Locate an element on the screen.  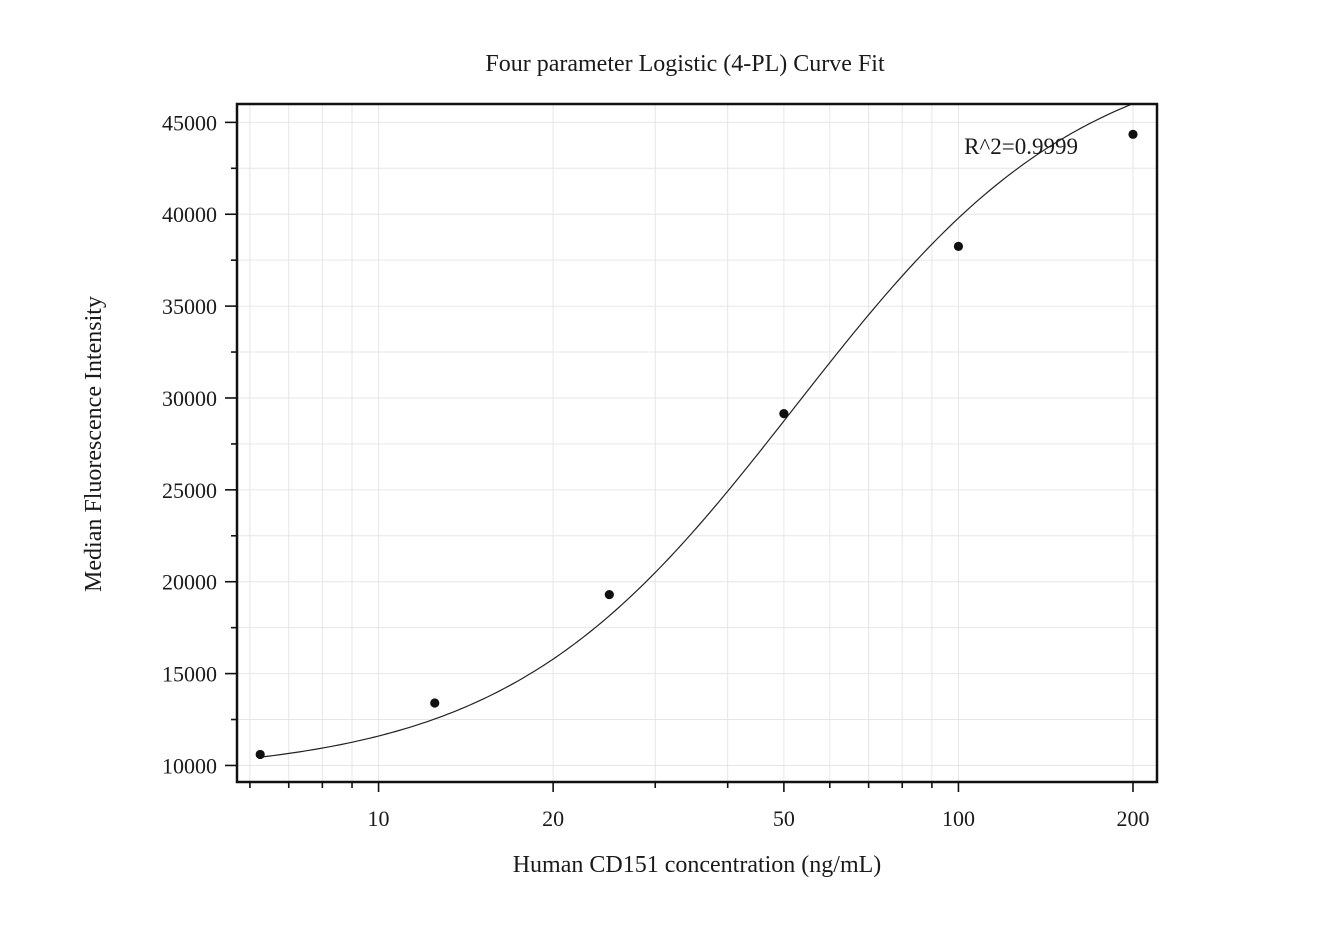
x-tick-label: 10 is located at coordinates (379, 818).